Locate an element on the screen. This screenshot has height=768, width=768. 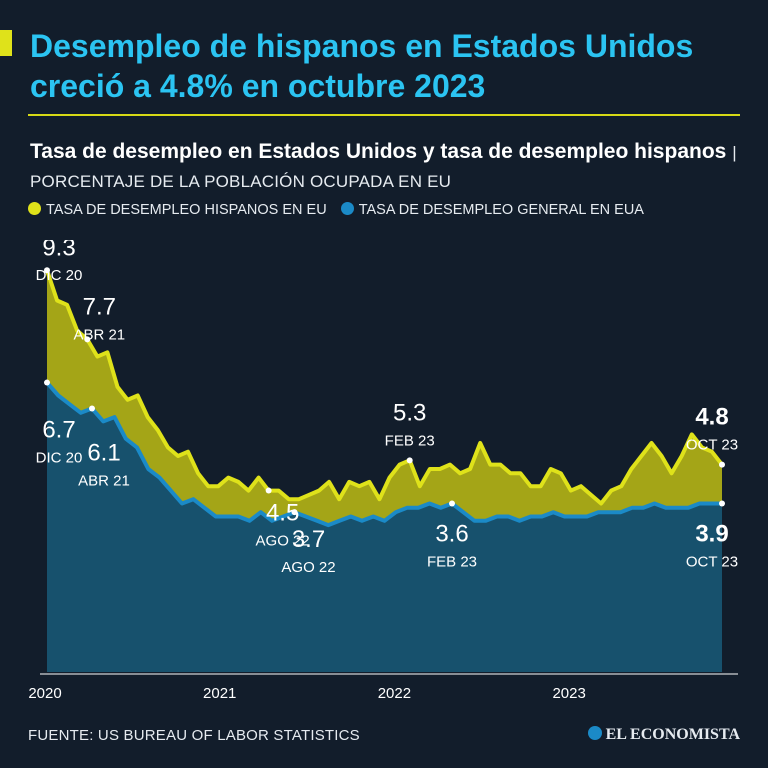
x-axis: 2020 2021 2022 2023 is located at coordinates (383, 687).